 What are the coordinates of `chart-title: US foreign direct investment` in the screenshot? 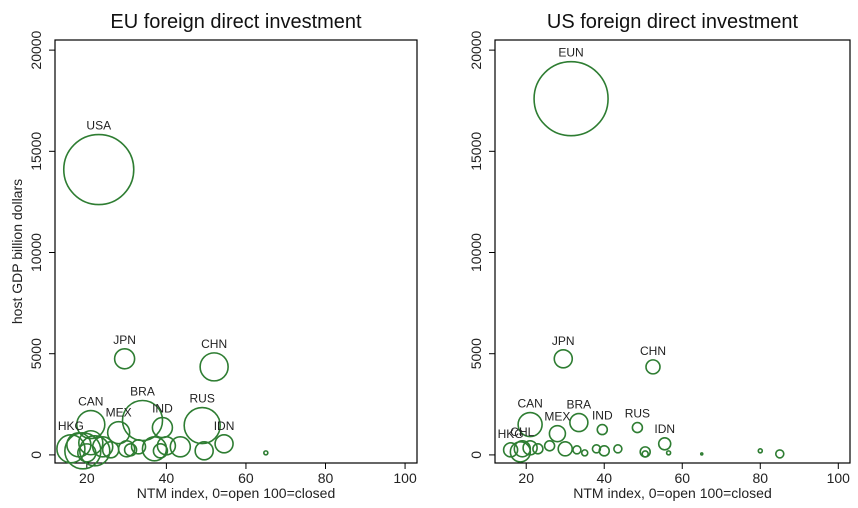 It's located at (673, 22).